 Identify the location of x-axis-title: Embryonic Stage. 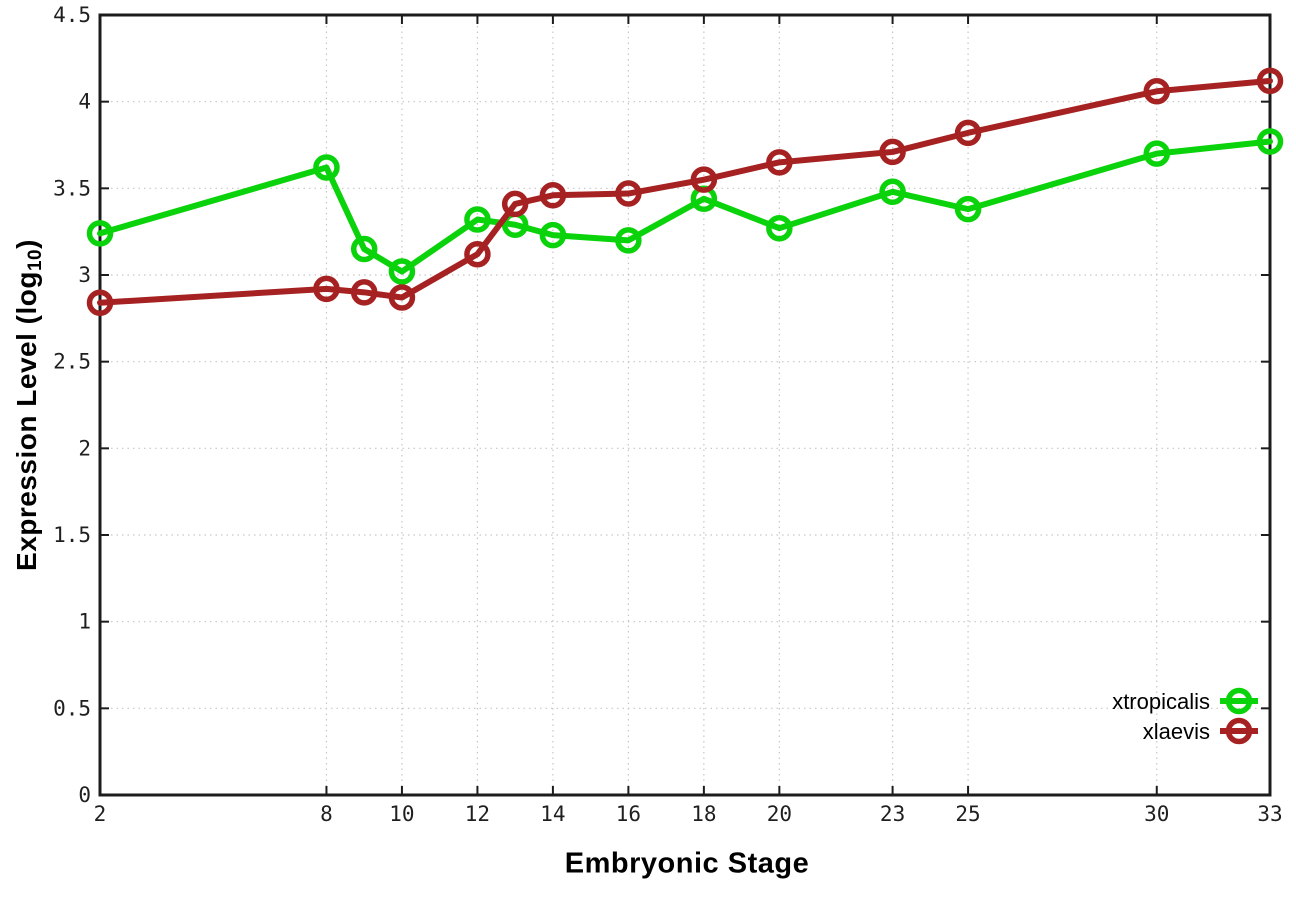
(687, 863).